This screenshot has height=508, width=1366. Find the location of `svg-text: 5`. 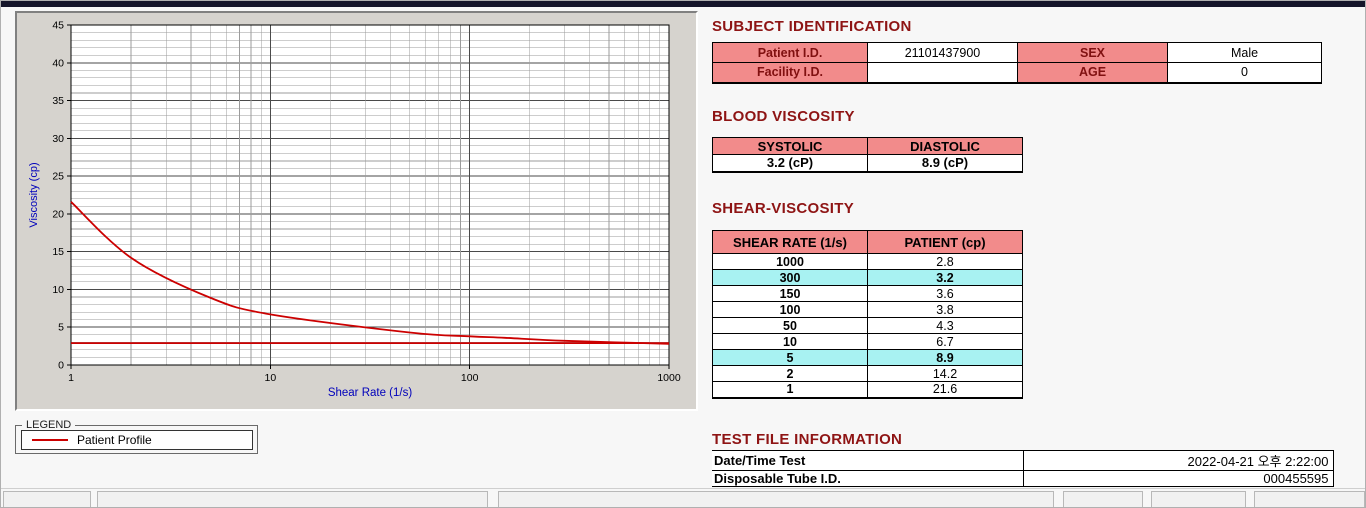

svg-text: 5 is located at coordinates (61, 328).